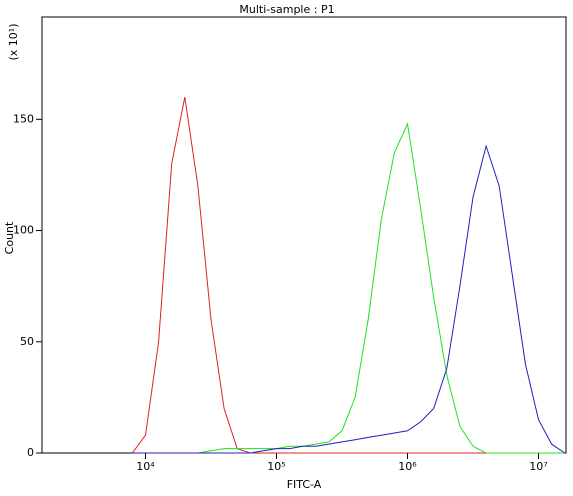 Image resolution: width=573 pixels, height=496 pixels. What do you see at coordinates (276, 466) in the screenshot?
I see `x-tick-label: 10⁵` at bounding box center [276, 466].